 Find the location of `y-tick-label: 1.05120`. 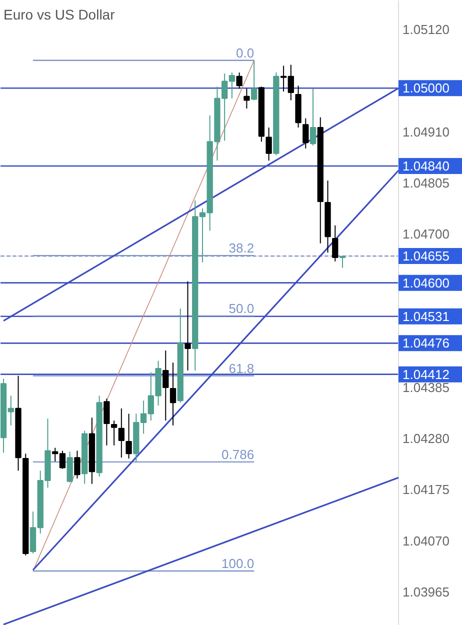

y-tick-label: 1.05120 is located at coordinates (426, 30).